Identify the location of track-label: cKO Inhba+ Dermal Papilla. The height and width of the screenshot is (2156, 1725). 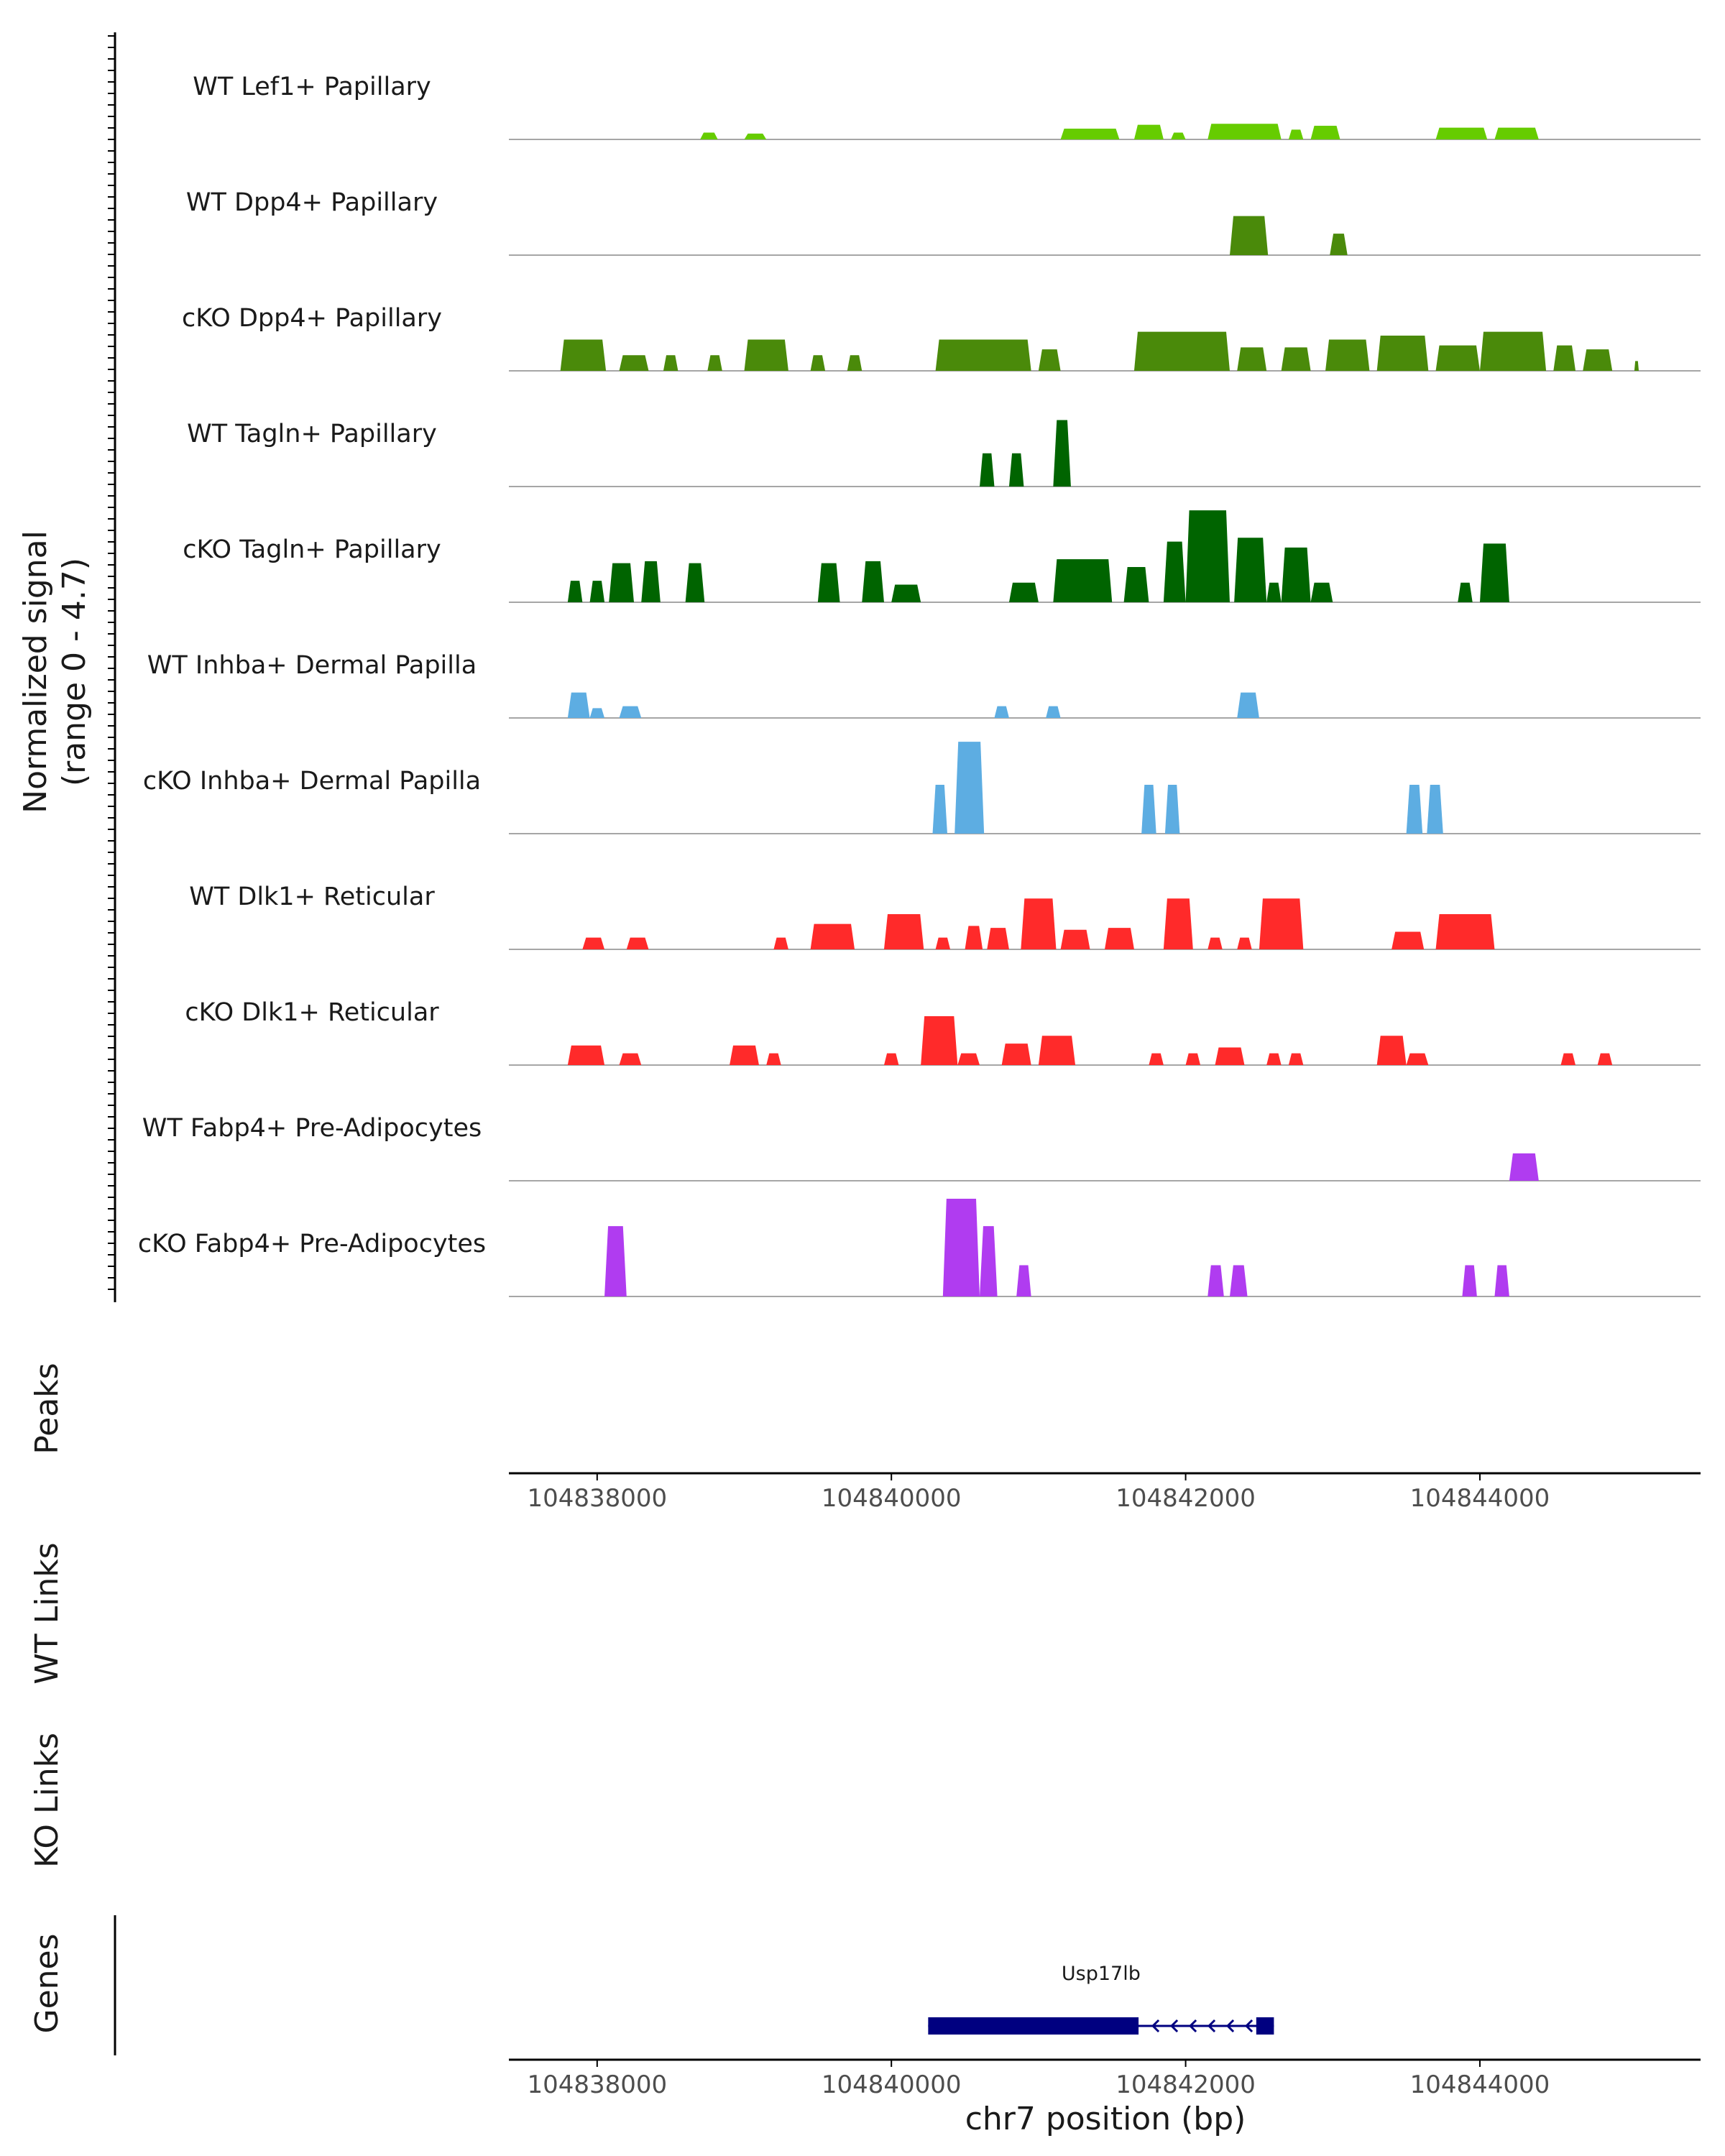
(312, 781).